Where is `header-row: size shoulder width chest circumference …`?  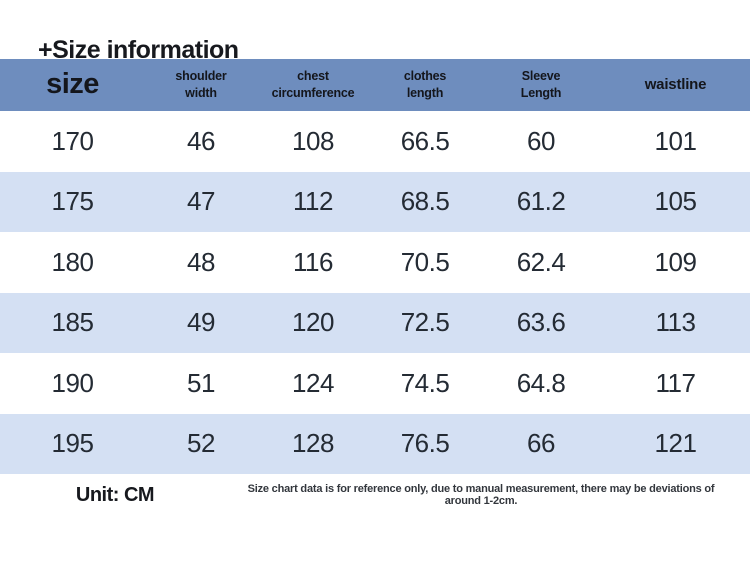 header-row: size shoulder width chest circumference … is located at coordinates (375, 85).